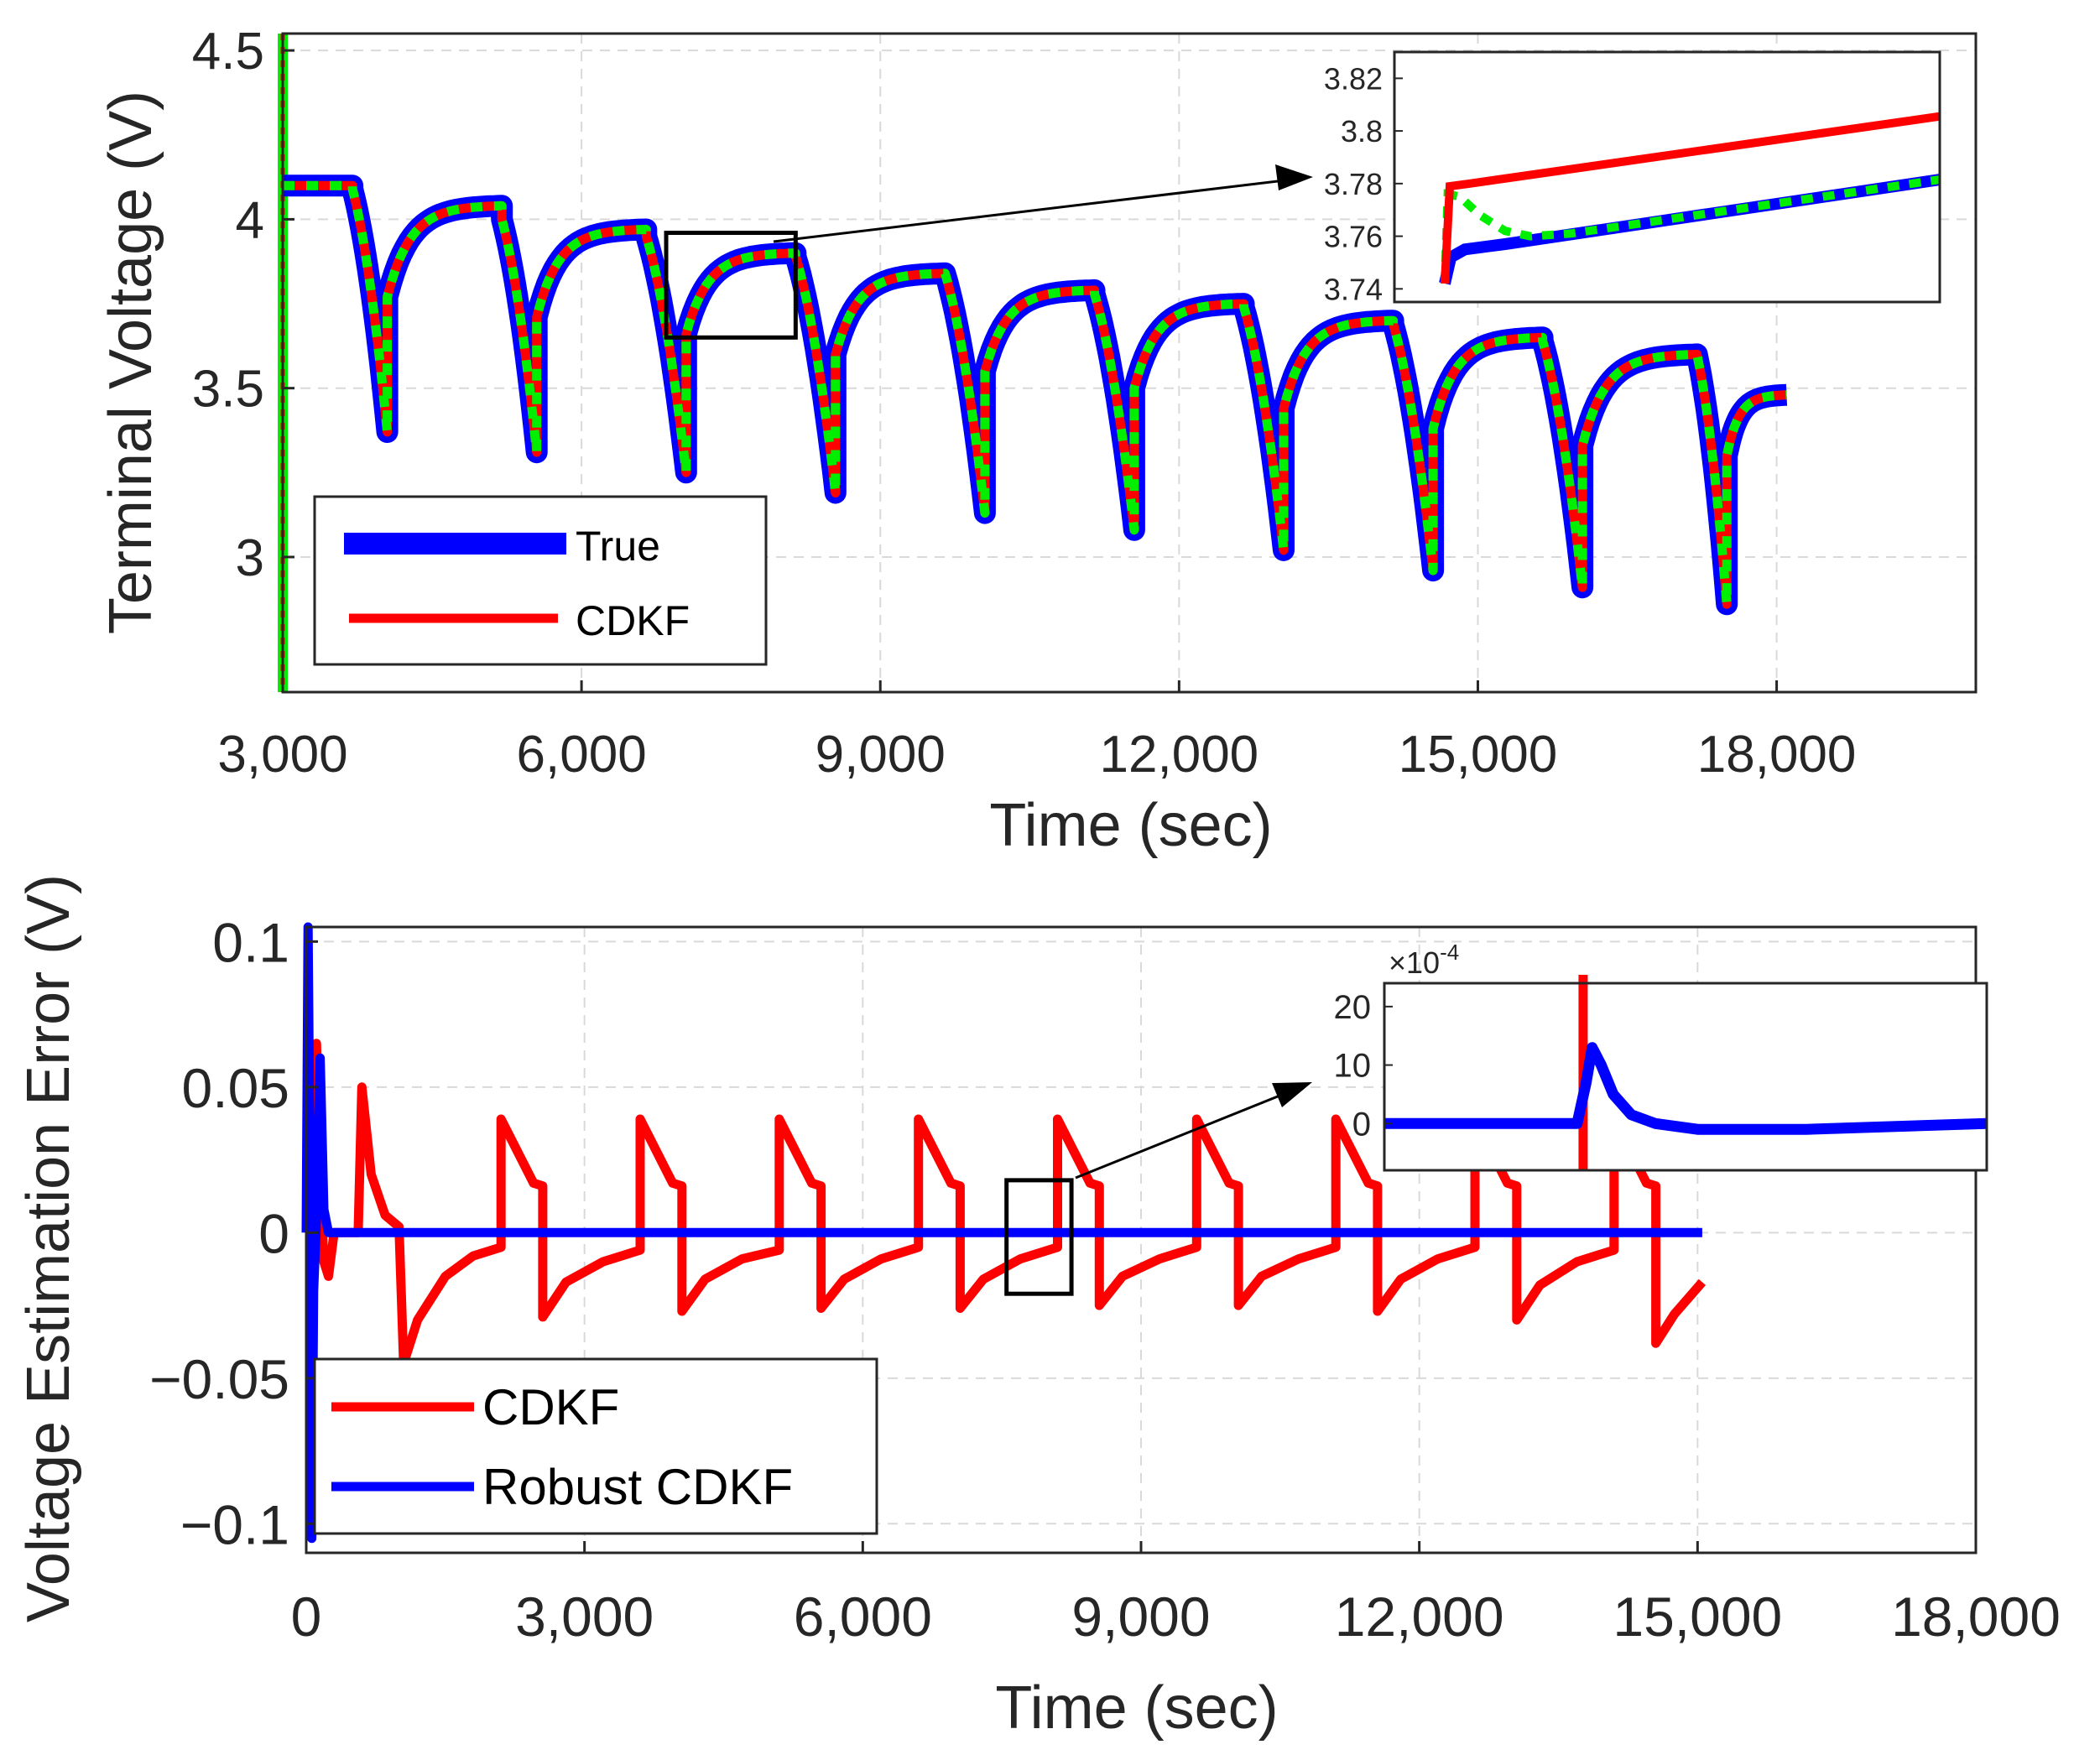  Describe the element at coordinates (282, 755) in the screenshot. I see `top-x-tick-label: 3,000` at that location.